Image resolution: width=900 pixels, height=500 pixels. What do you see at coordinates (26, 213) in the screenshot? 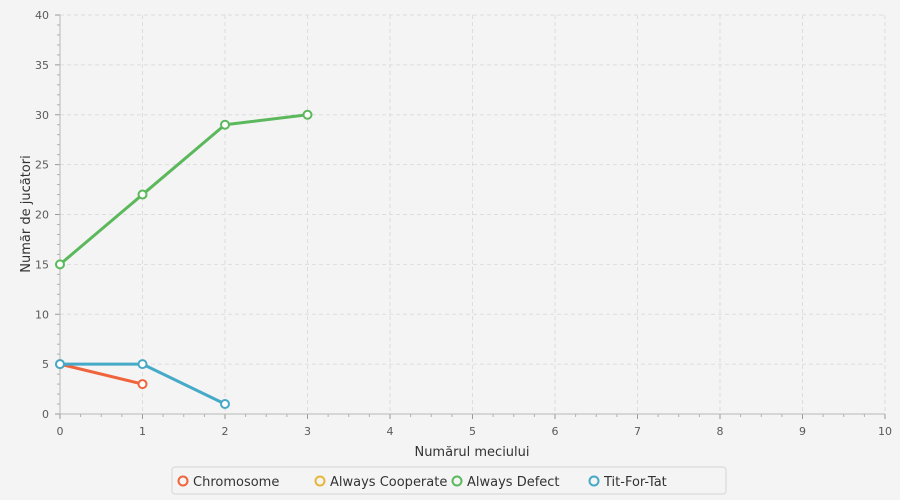
I see `y-axis-title: Număr de jucători` at bounding box center [26, 213].